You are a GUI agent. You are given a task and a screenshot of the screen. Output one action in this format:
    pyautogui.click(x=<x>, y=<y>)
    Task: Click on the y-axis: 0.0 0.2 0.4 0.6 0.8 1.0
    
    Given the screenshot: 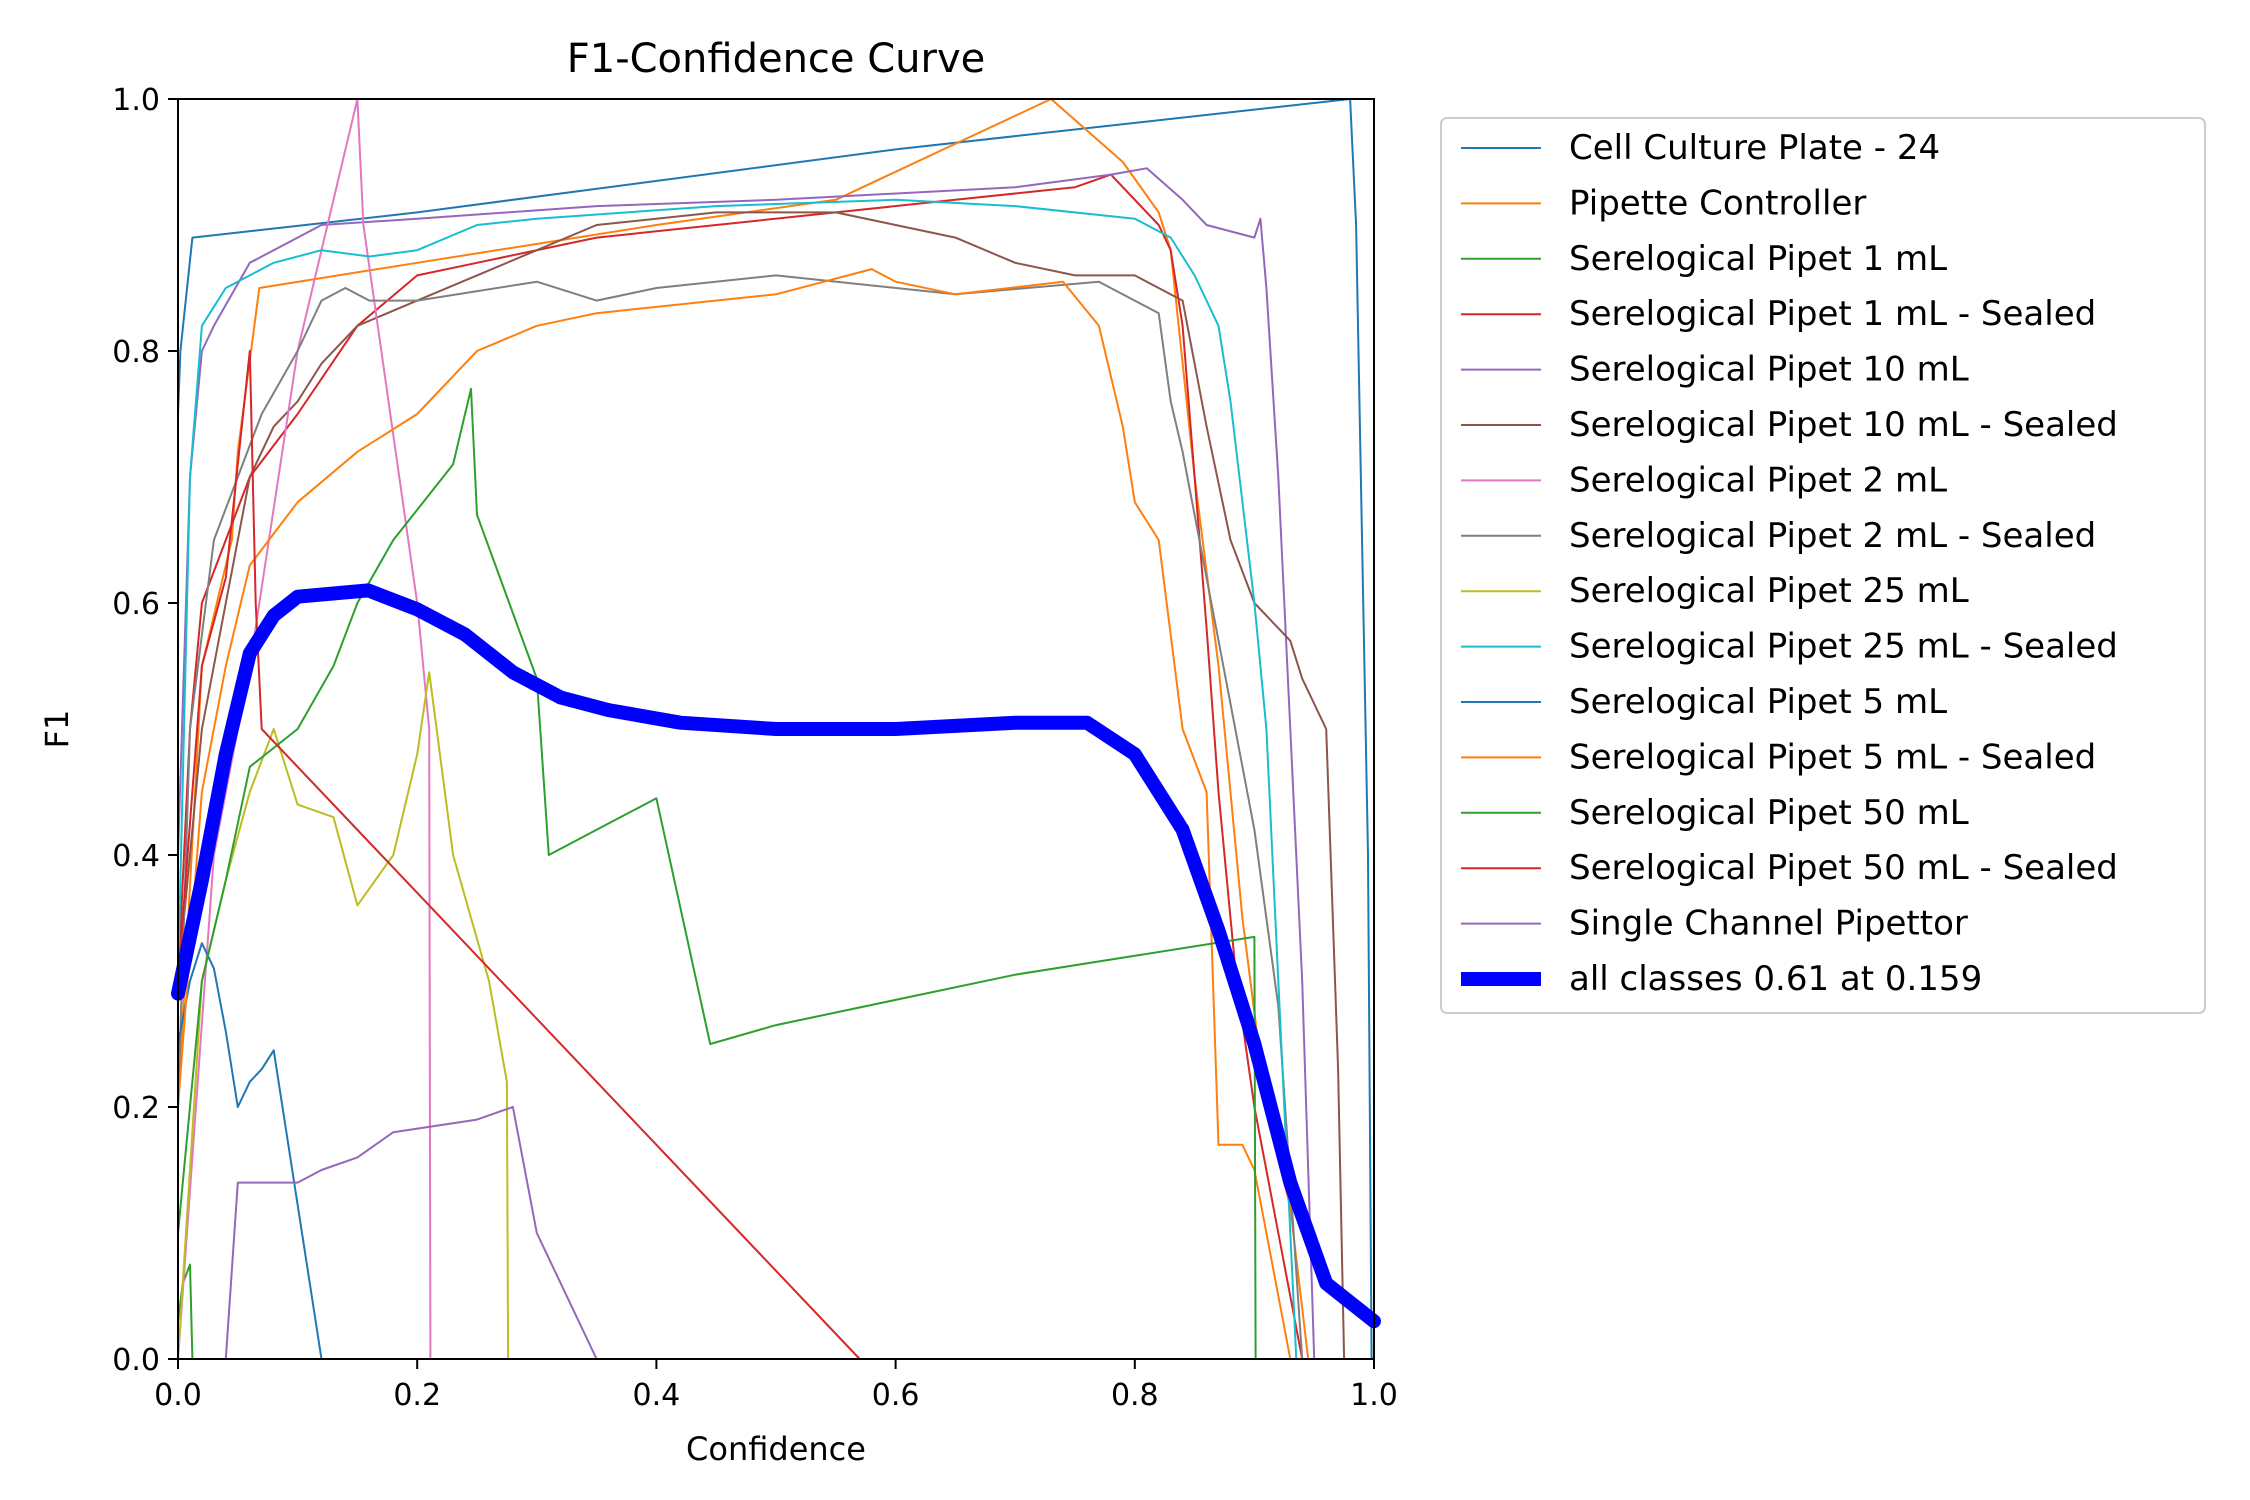 What is the action you would take?
    pyautogui.click(x=145, y=730)
    